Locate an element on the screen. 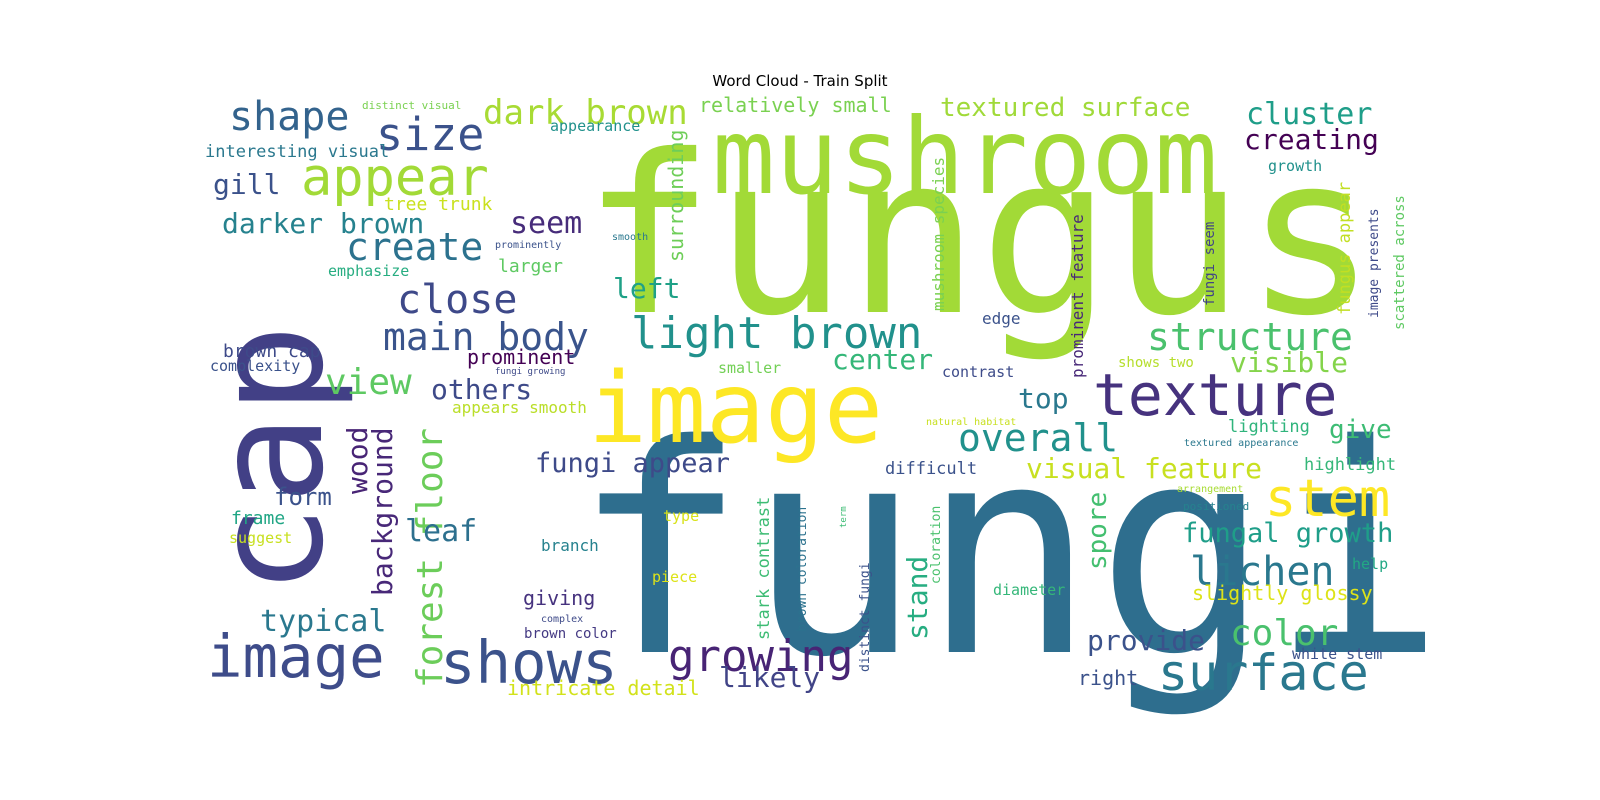 The width and height of the screenshot is (1600, 800). word-frame: frame is located at coordinates (258, 518).